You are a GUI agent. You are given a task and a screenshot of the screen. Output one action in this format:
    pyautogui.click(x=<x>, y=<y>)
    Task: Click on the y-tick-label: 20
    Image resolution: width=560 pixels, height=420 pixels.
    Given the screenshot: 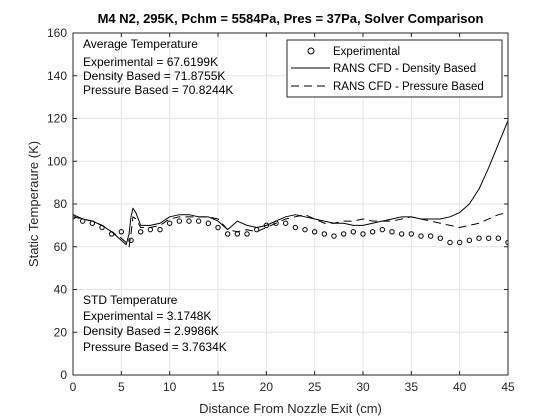 What is the action you would take?
    pyautogui.click(x=61, y=332)
    